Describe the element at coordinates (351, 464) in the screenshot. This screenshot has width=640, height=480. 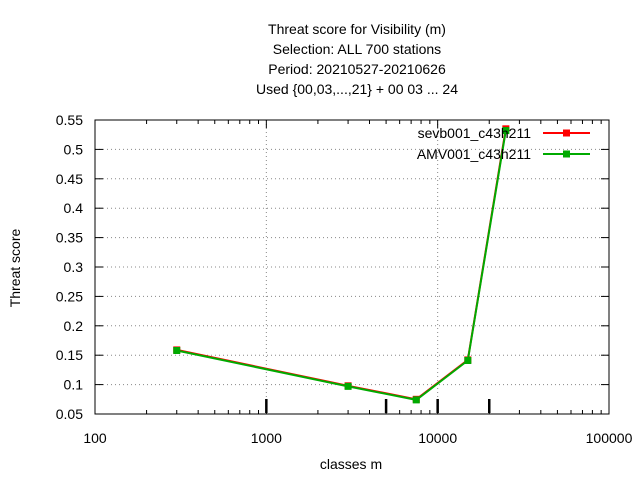
I see `x-axis-label: classes m` at that location.